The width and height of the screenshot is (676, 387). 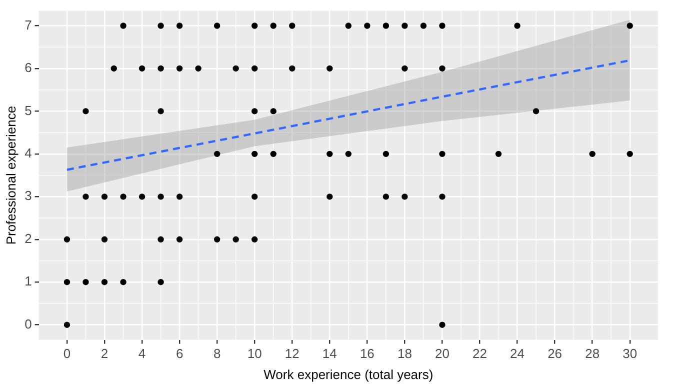 I want to click on x-tick-label: 18, so click(x=404, y=354).